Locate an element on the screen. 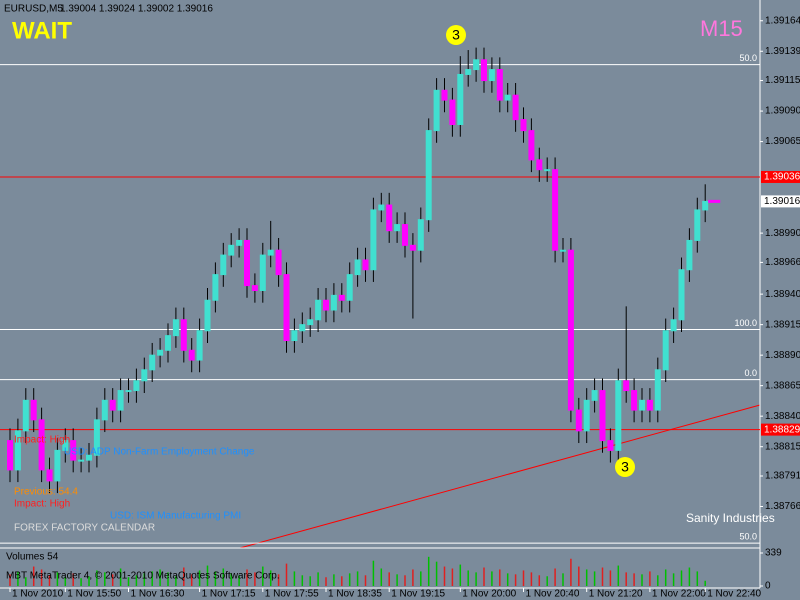 The height and width of the screenshot is (600, 800). marker-label: 3 is located at coordinates (456, 35).